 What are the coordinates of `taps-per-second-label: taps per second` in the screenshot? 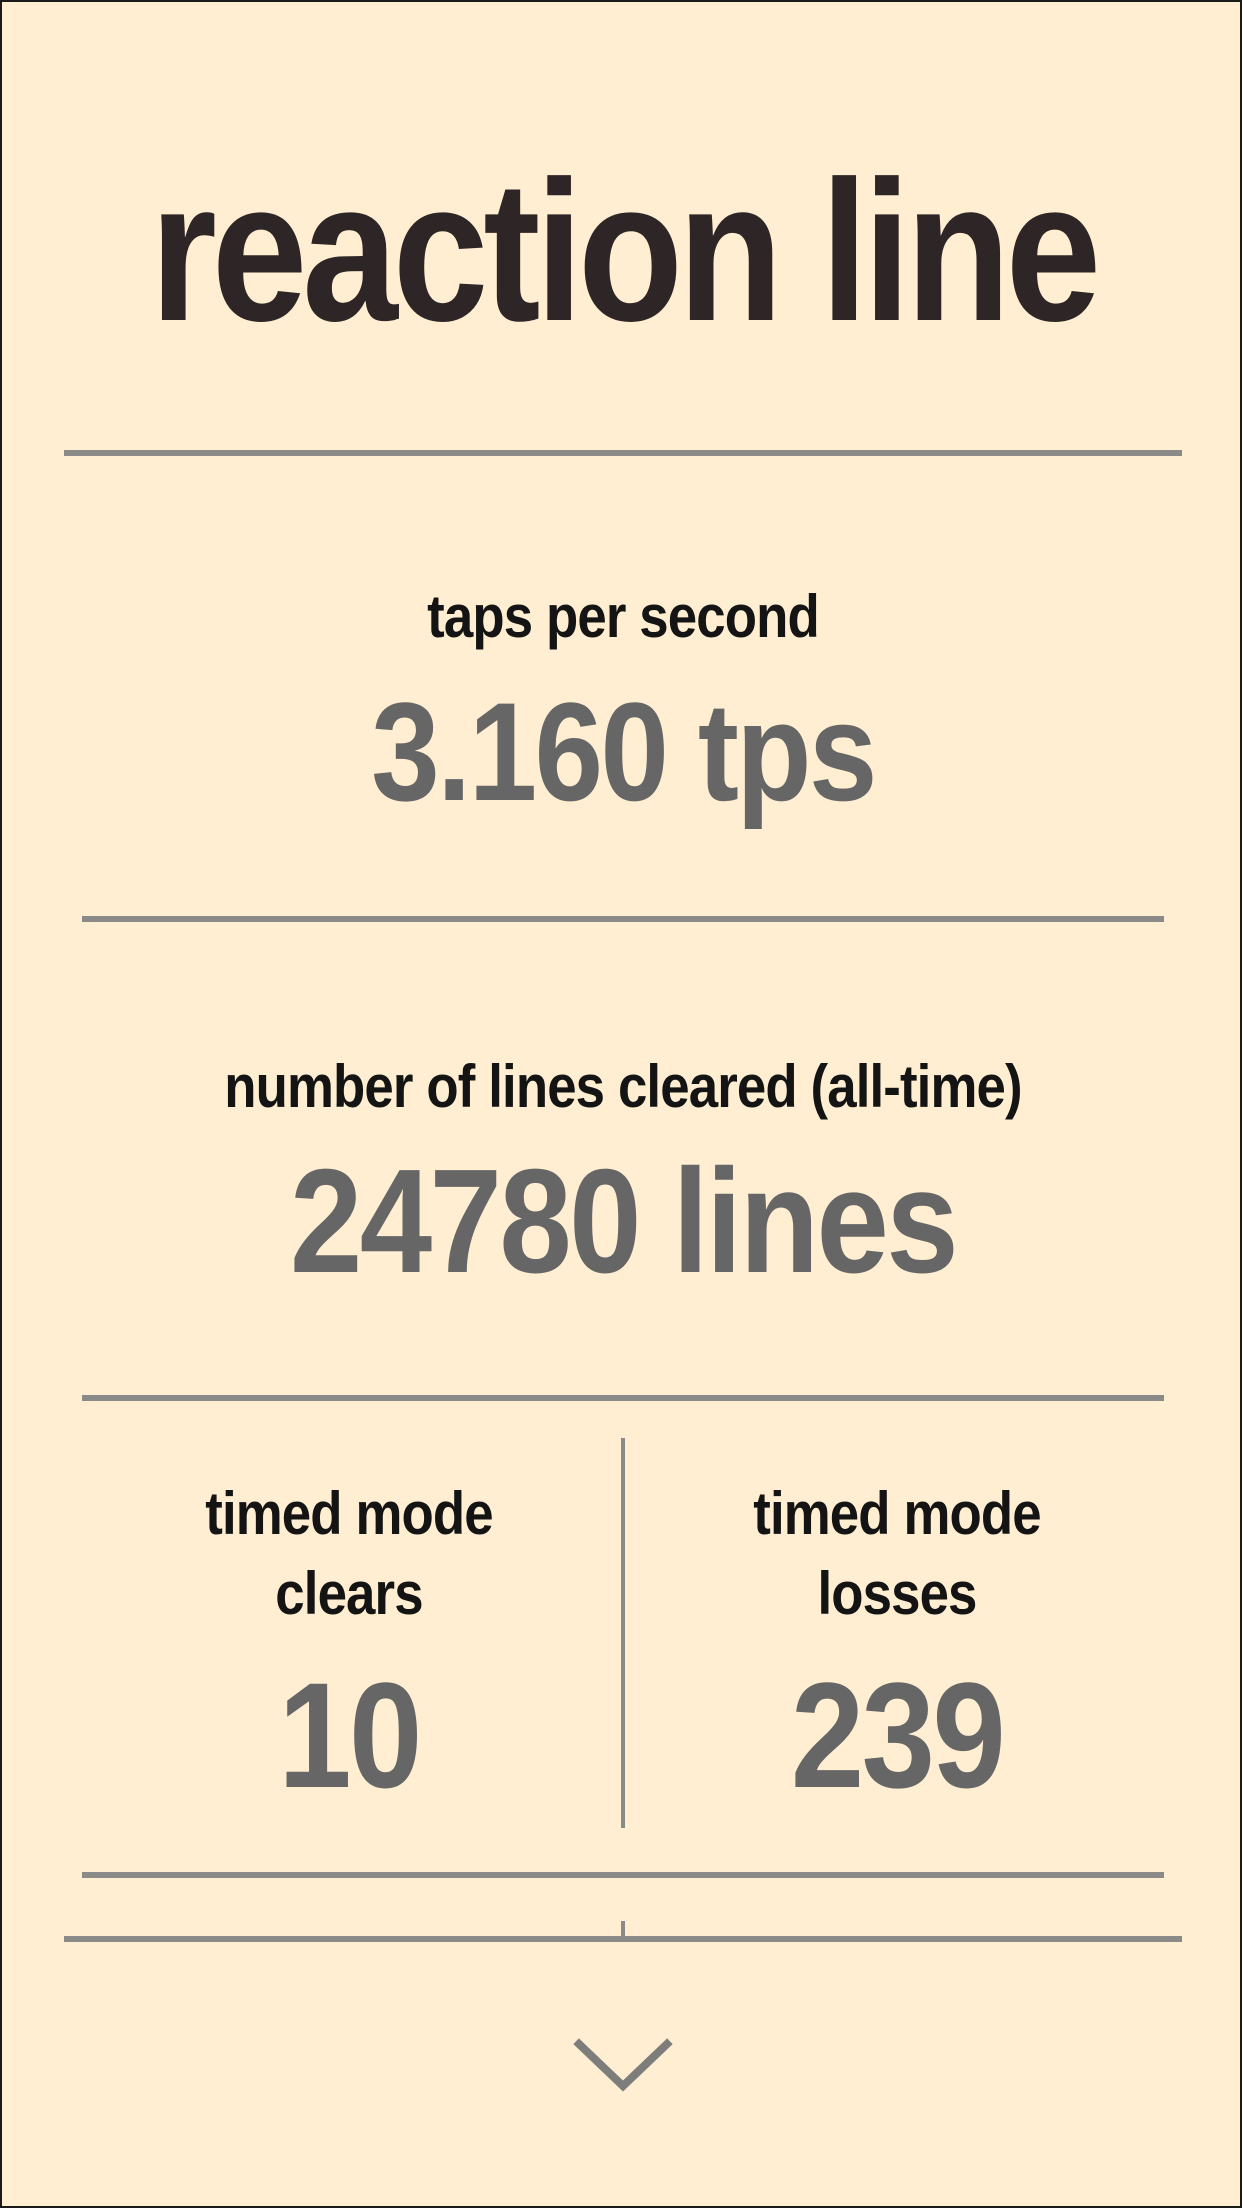 It's located at (623, 616).